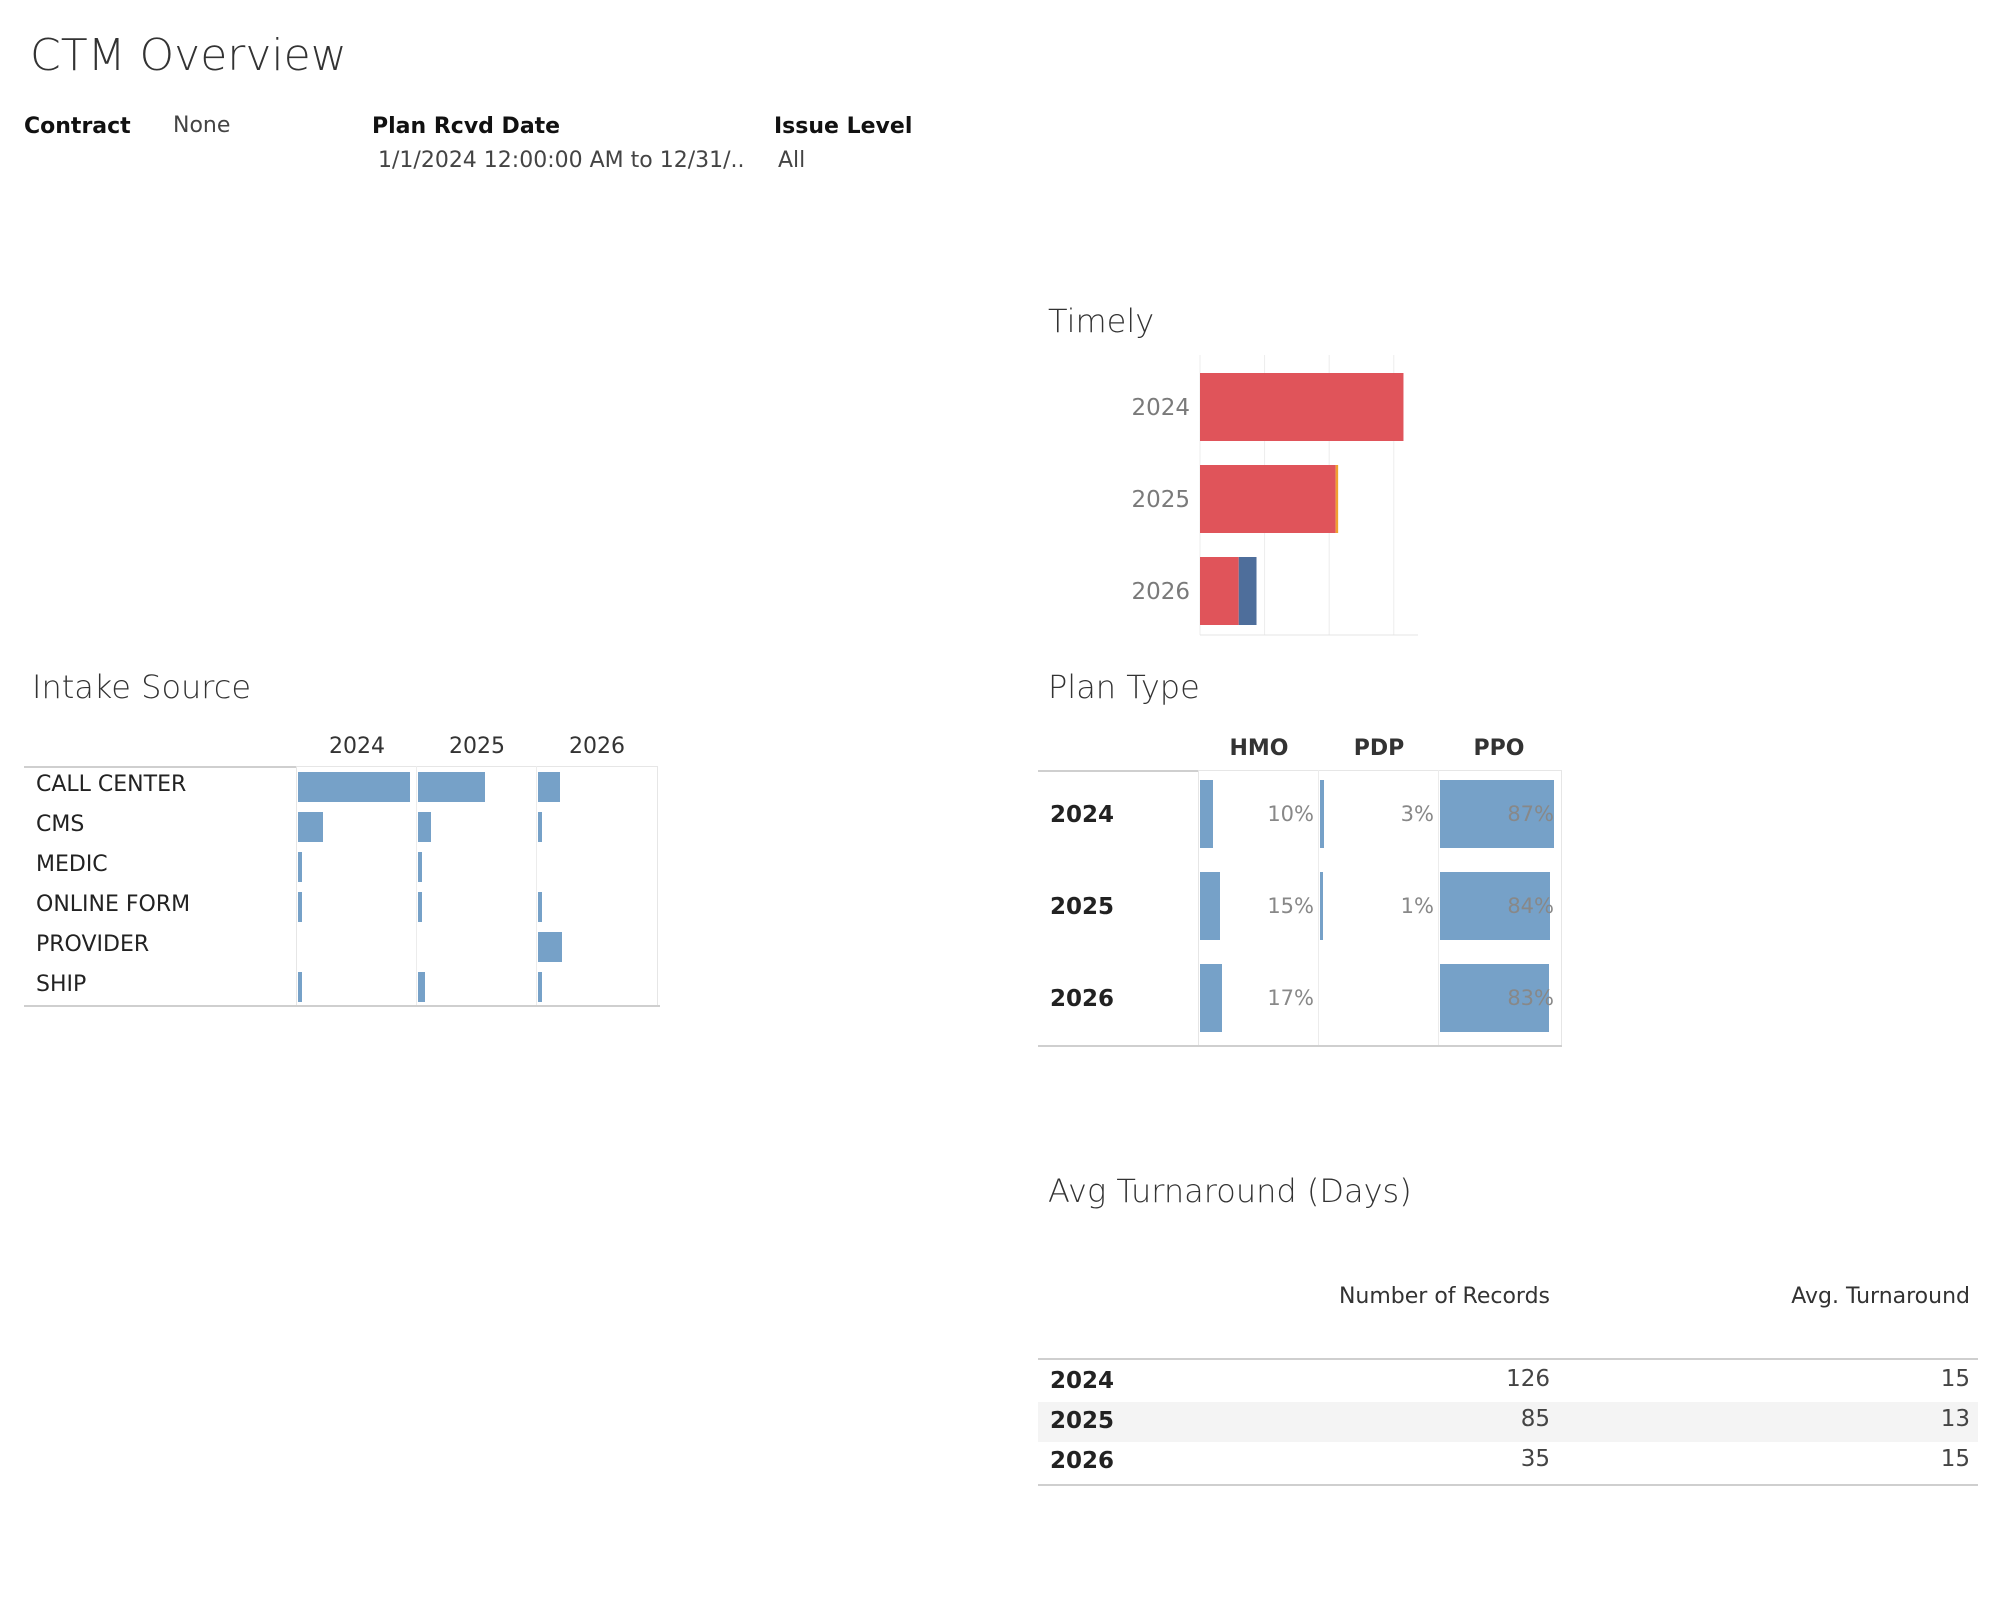  What do you see at coordinates (1530, 998) in the screenshot?
I see `plan-type-data-label: 83%` at bounding box center [1530, 998].